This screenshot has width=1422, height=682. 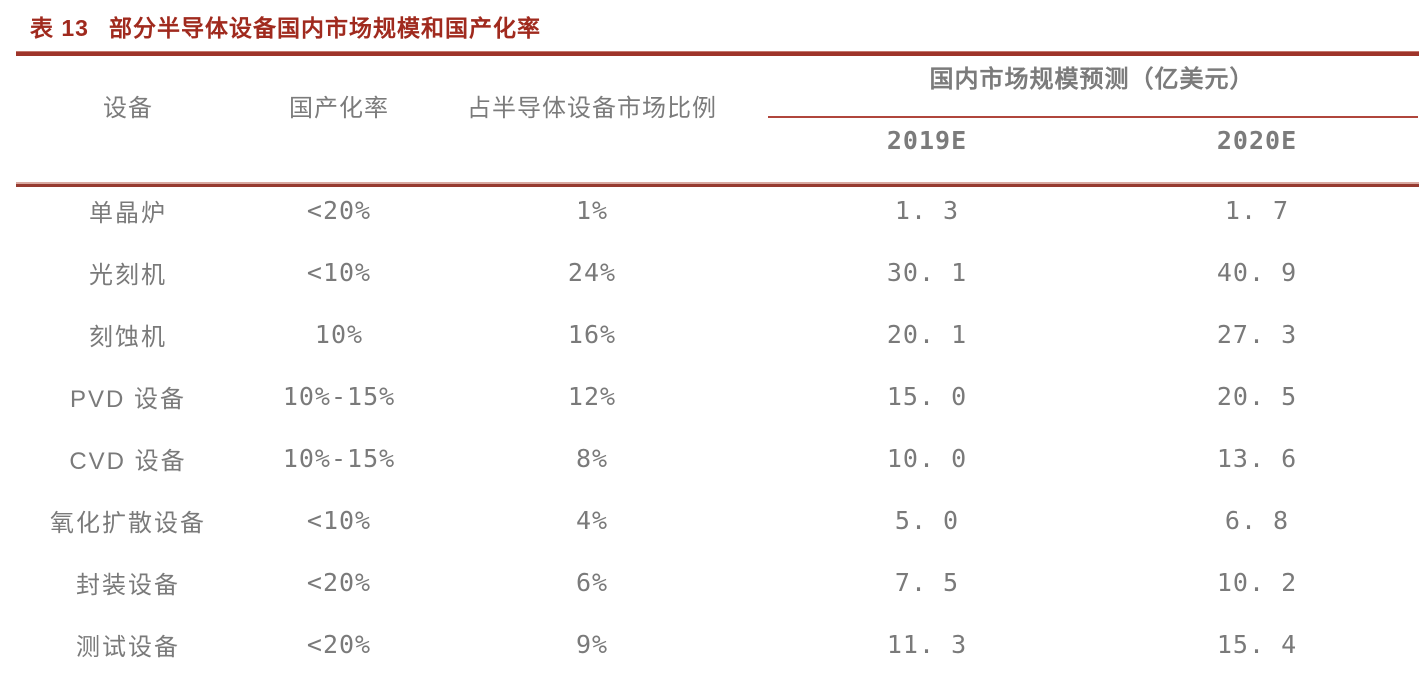 I want to click on cell-2019e: 20. 1, so click(x=927, y=334).